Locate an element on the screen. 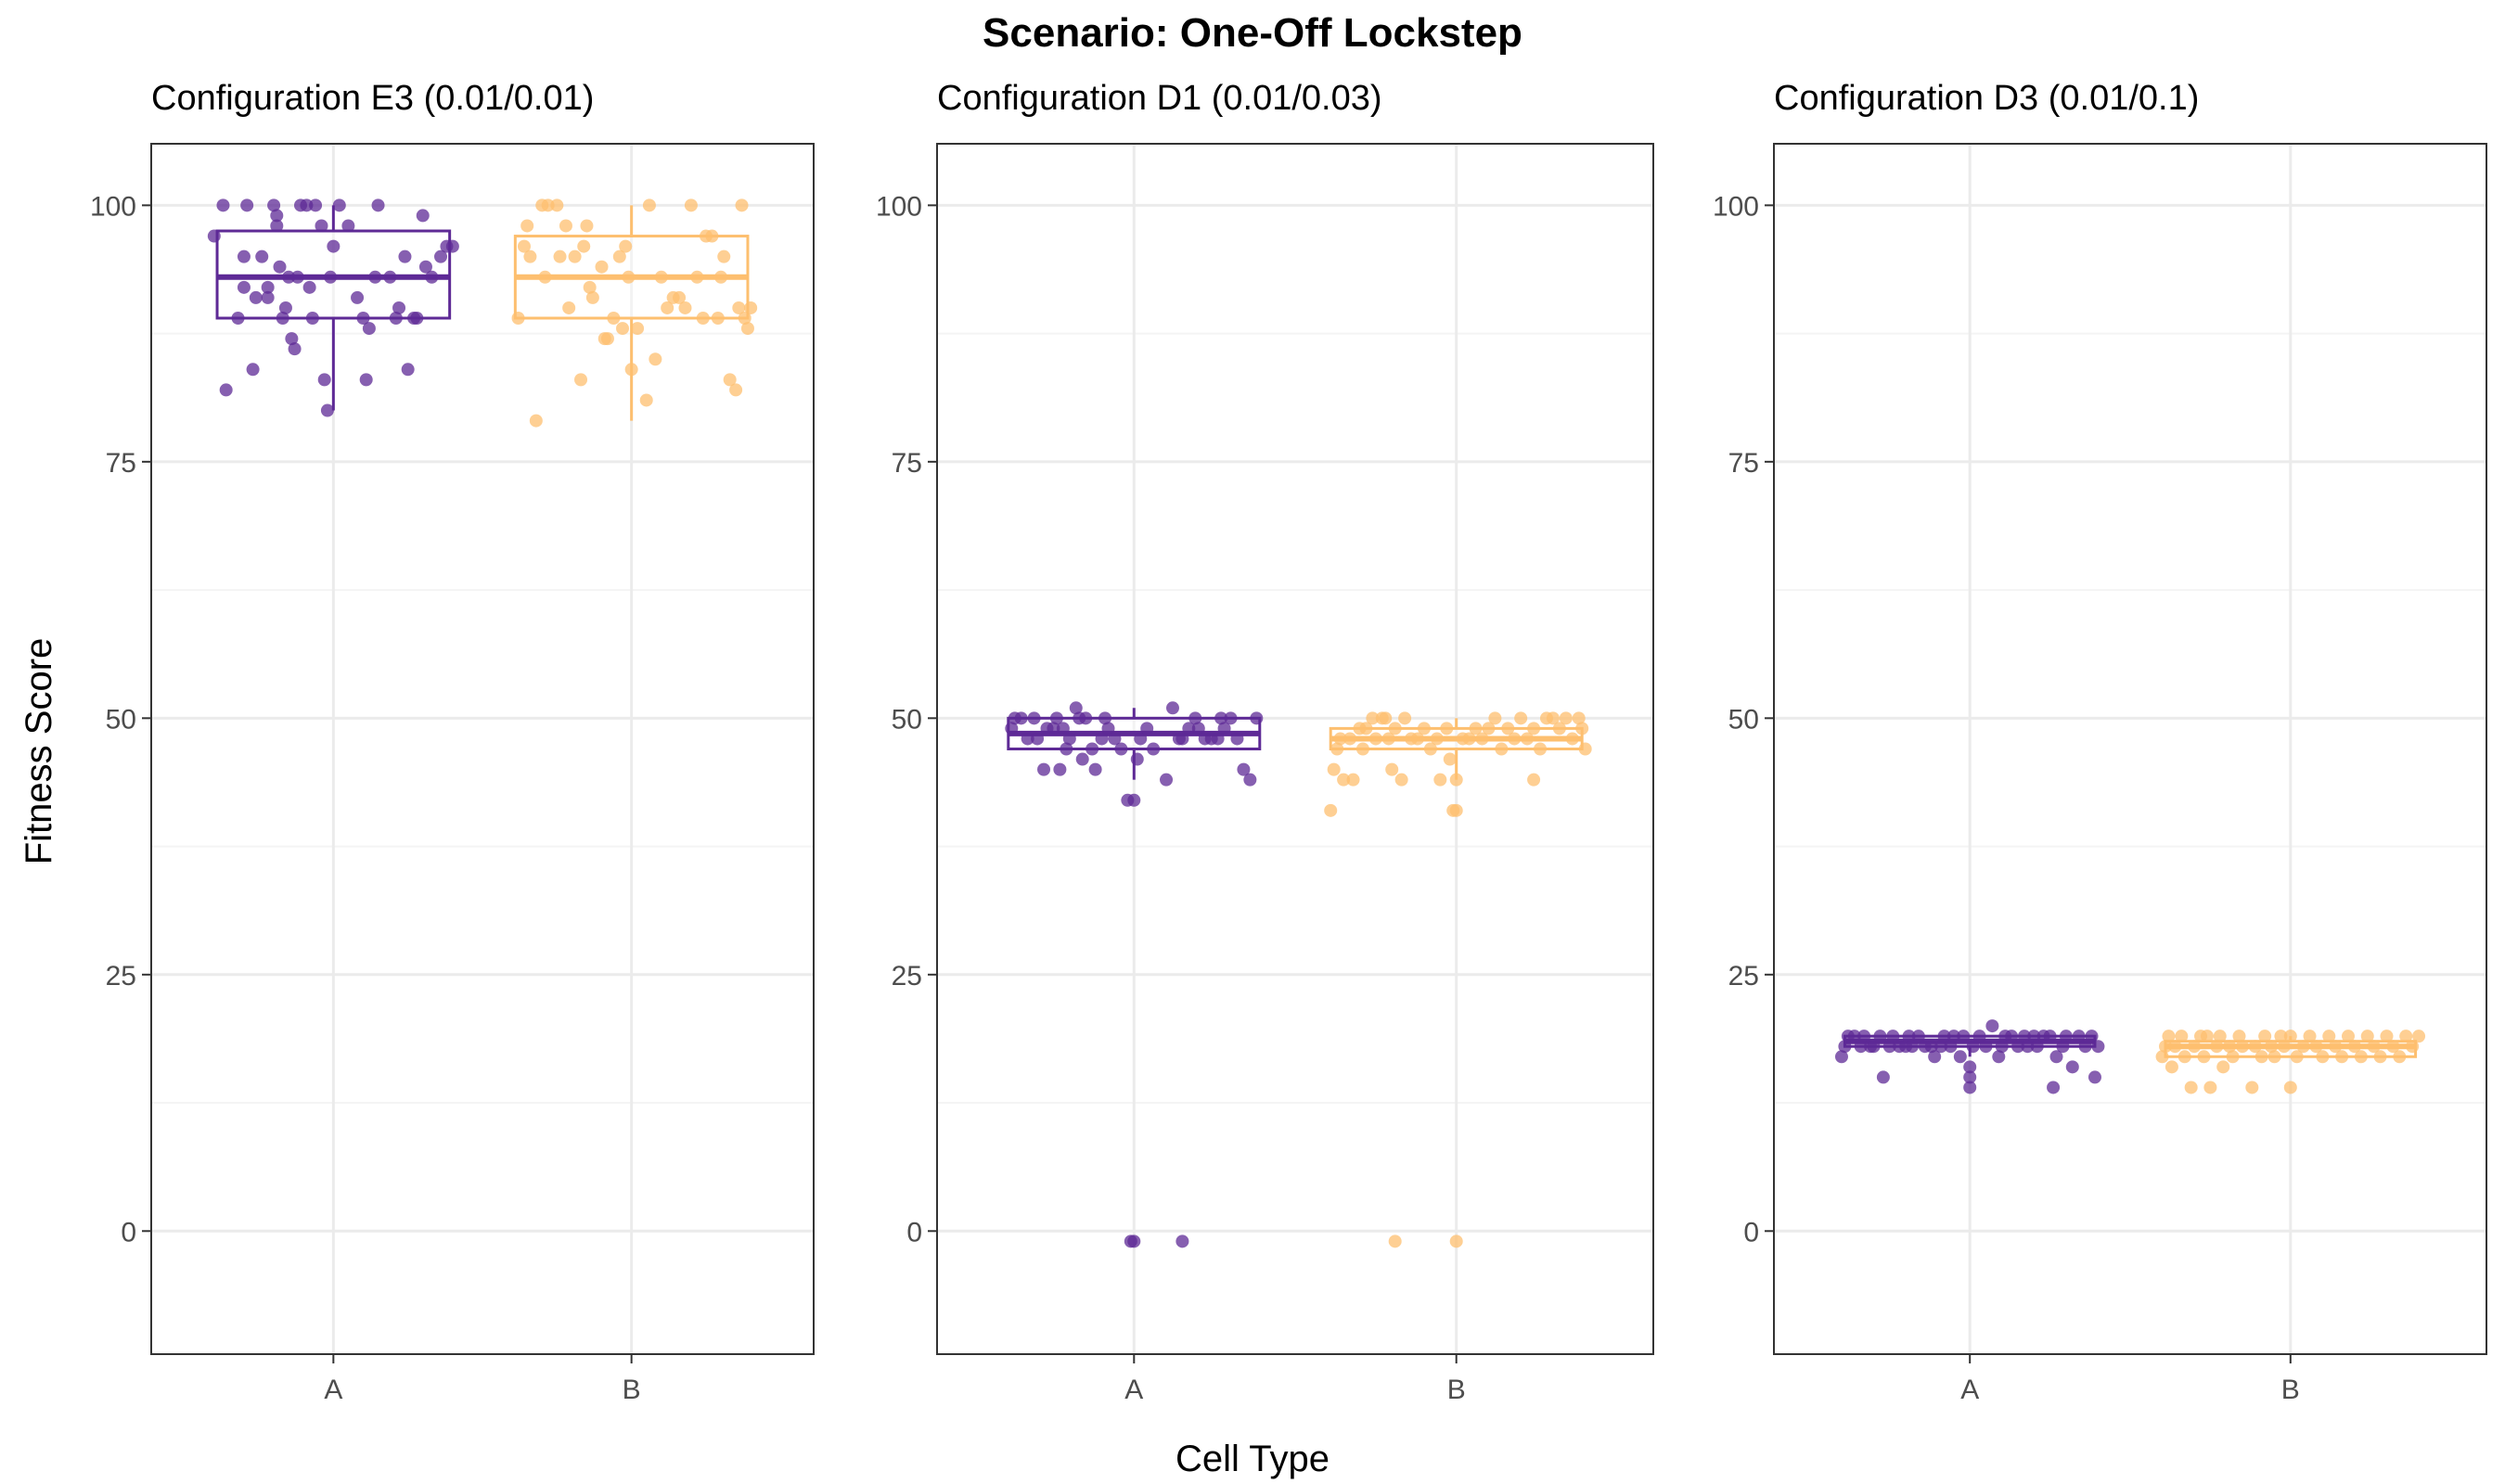 The height and width of the screenshot is (1484, 2505). x-tick-label: B is located at coordinates (2290, 1390).